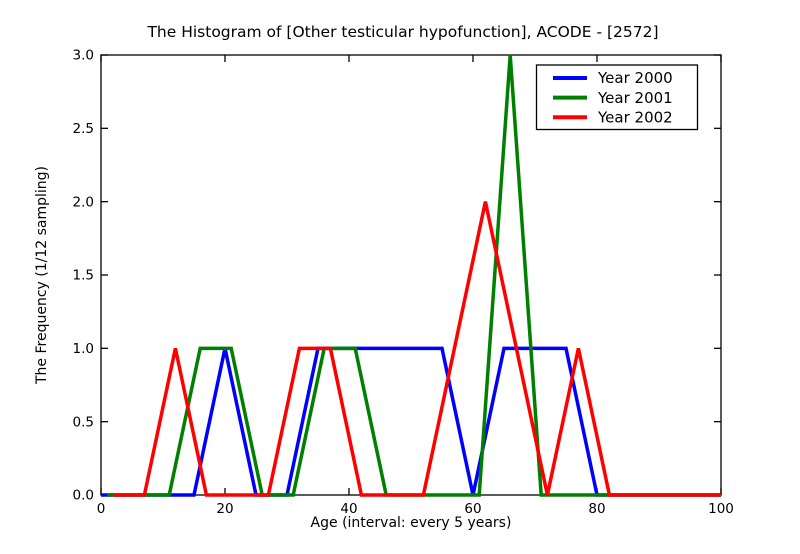 This screenshot has height=554, width=800. What do you see at coordinates (101, 509) in the screenshot?
I see `x-tick-label: 0` at bounding box center [101, 509].